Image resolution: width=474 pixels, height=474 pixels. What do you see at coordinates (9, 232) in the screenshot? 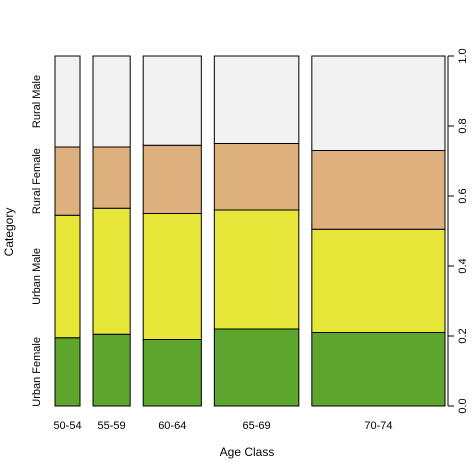
I see `y-axis-title: Category` at bounding box center [9, 232].